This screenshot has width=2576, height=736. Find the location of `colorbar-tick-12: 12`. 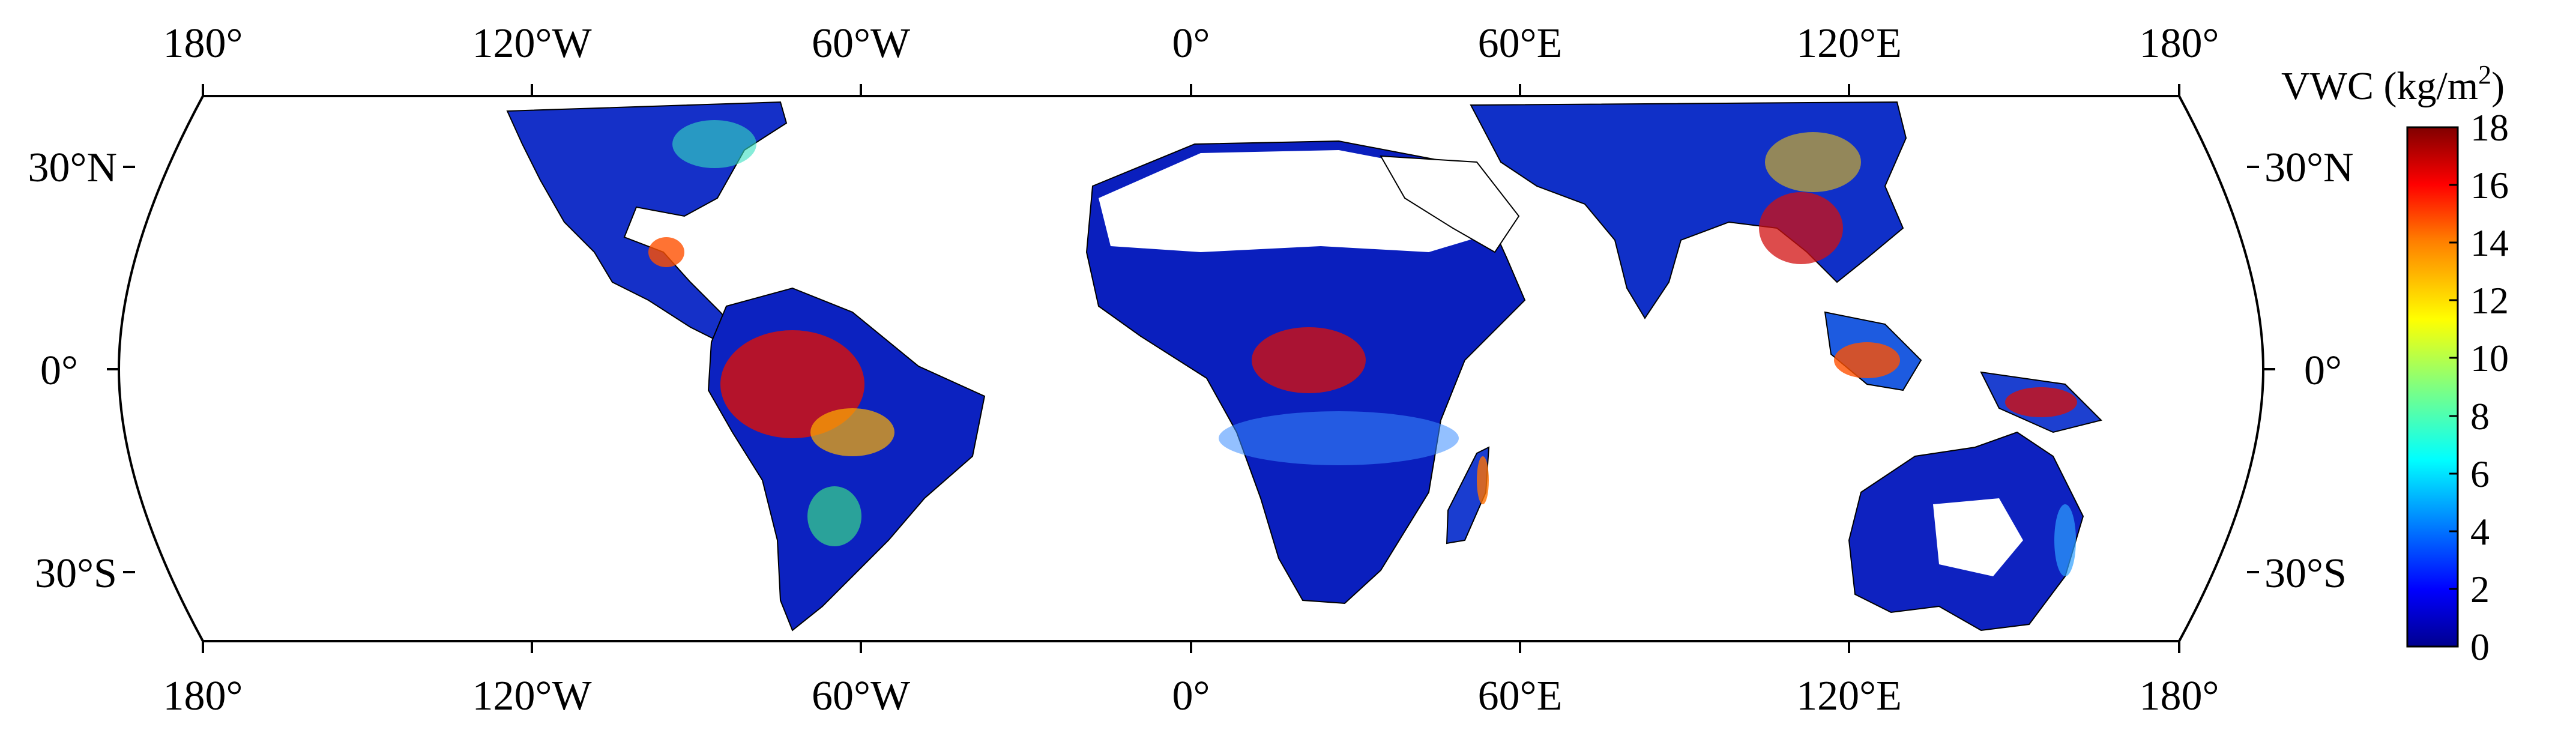

colorbar-tick-12: 12 is located at coordinates (2489, 300).